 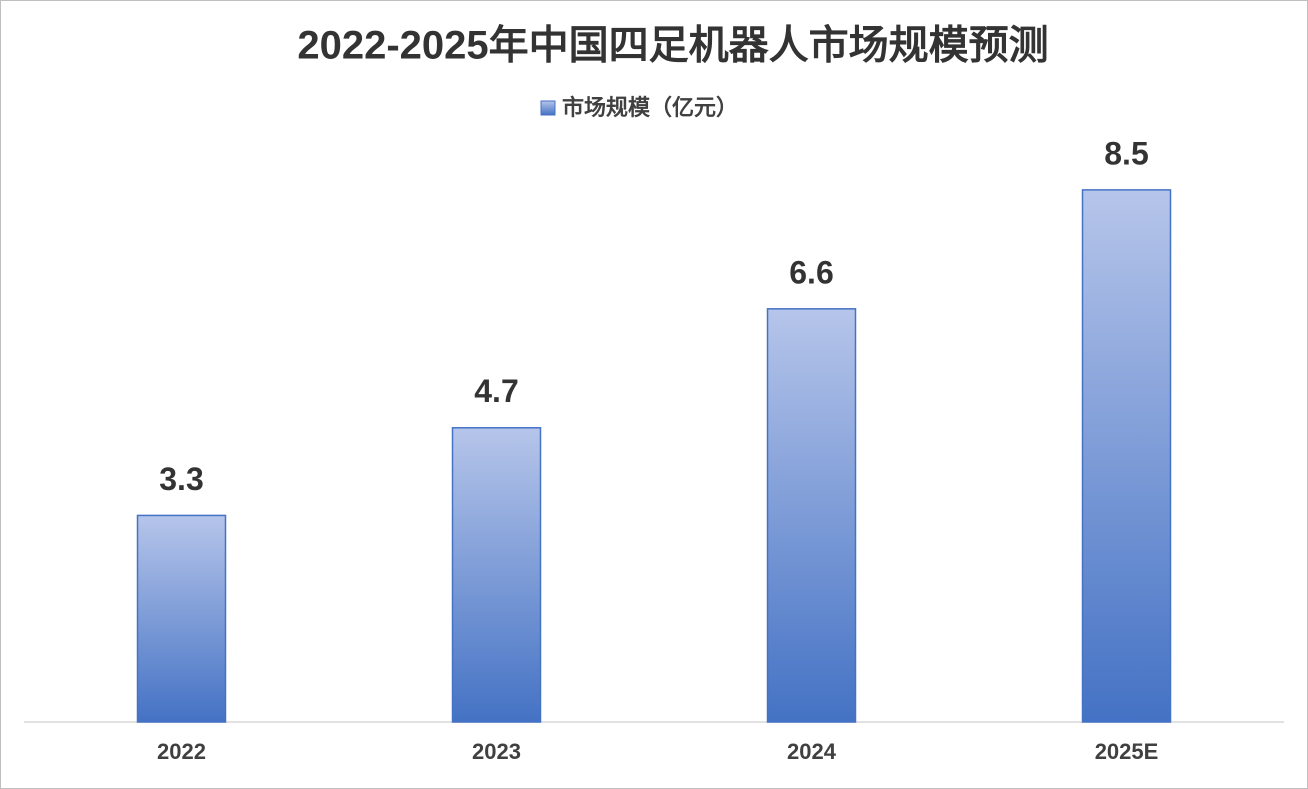 I want to click on x-tick-label: 2025E, so click(x=1127, y=751).